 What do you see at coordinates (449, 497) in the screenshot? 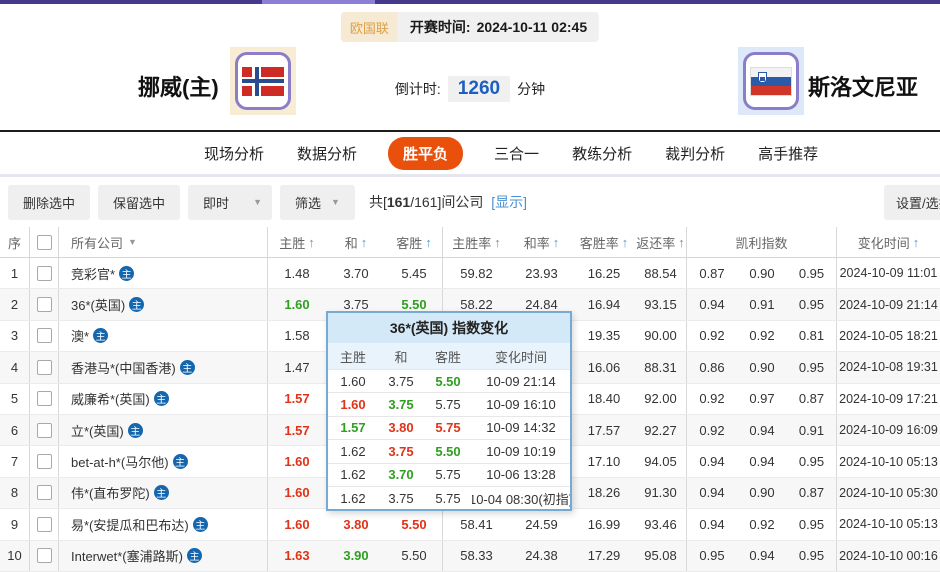
I see `popup-row: 1.62 3.75 5.75 10-04 08:30(初指)` at bounding box center [449, 497].